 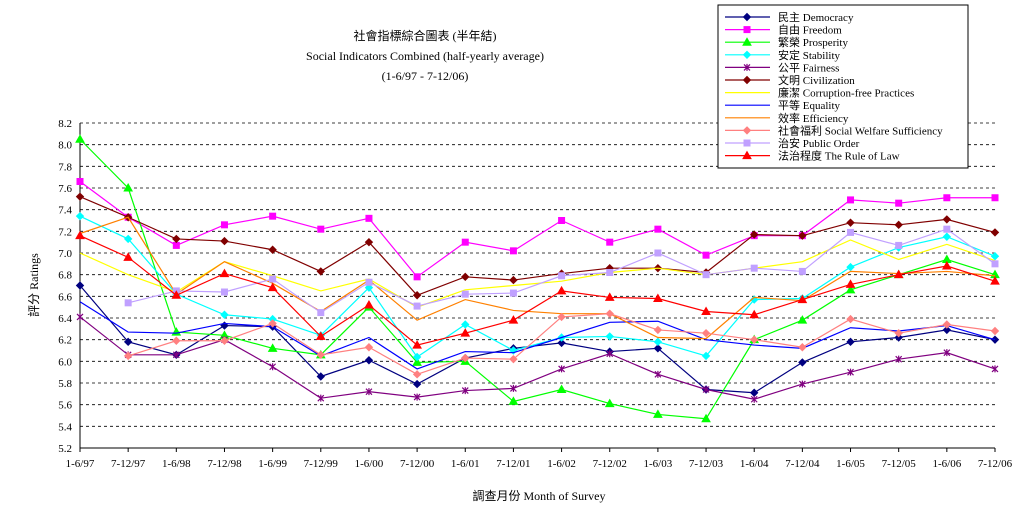 What do you see at coordinates (810, 30) in the screenshot?
I see `legend-label: 自由 Freedom` at bounding box center [810, 30].